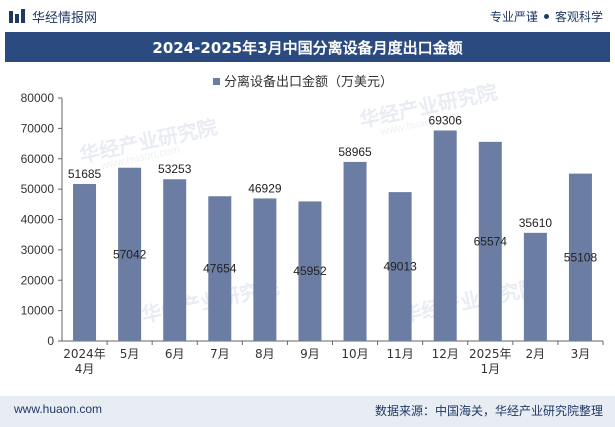 This screenshot has width=615, height=427. I want to click on y-tick-label: 10000, so click(38, 311).